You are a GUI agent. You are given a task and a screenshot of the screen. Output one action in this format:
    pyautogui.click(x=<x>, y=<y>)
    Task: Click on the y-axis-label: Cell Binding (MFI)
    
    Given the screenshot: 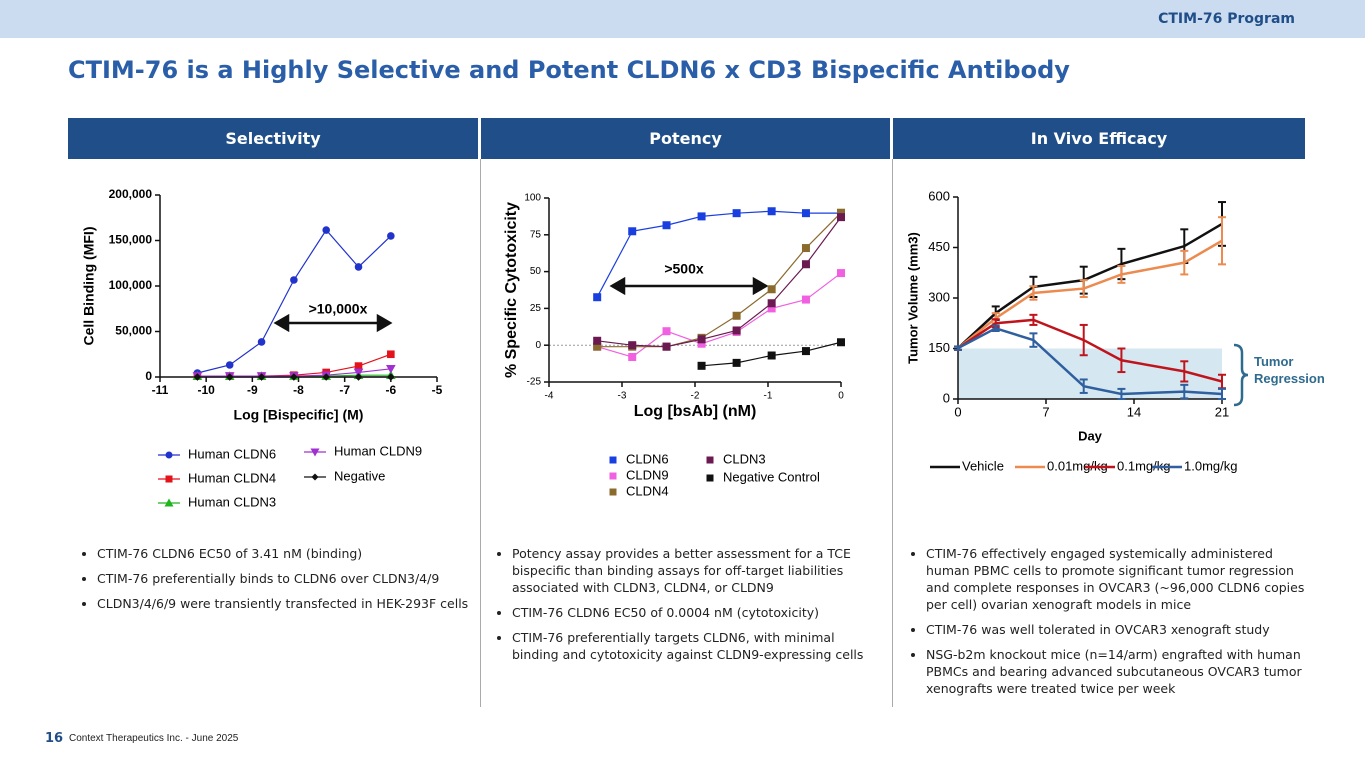 What is the action you would take?
    pyautogui.click(x=89, y=286)
    